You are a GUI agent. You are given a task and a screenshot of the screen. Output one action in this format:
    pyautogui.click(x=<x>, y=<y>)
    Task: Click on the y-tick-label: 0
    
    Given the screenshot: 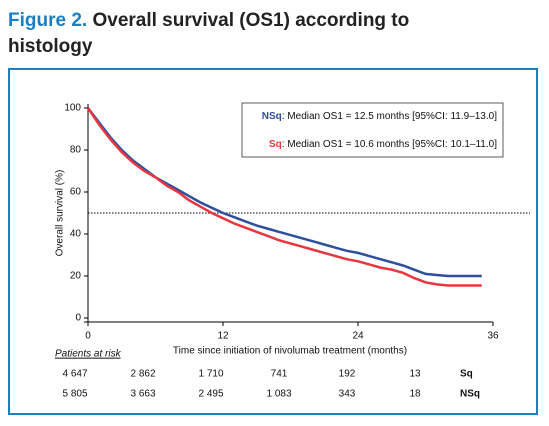 What is the action you would take?
    pyautogui.click(x=78, y=318)
    